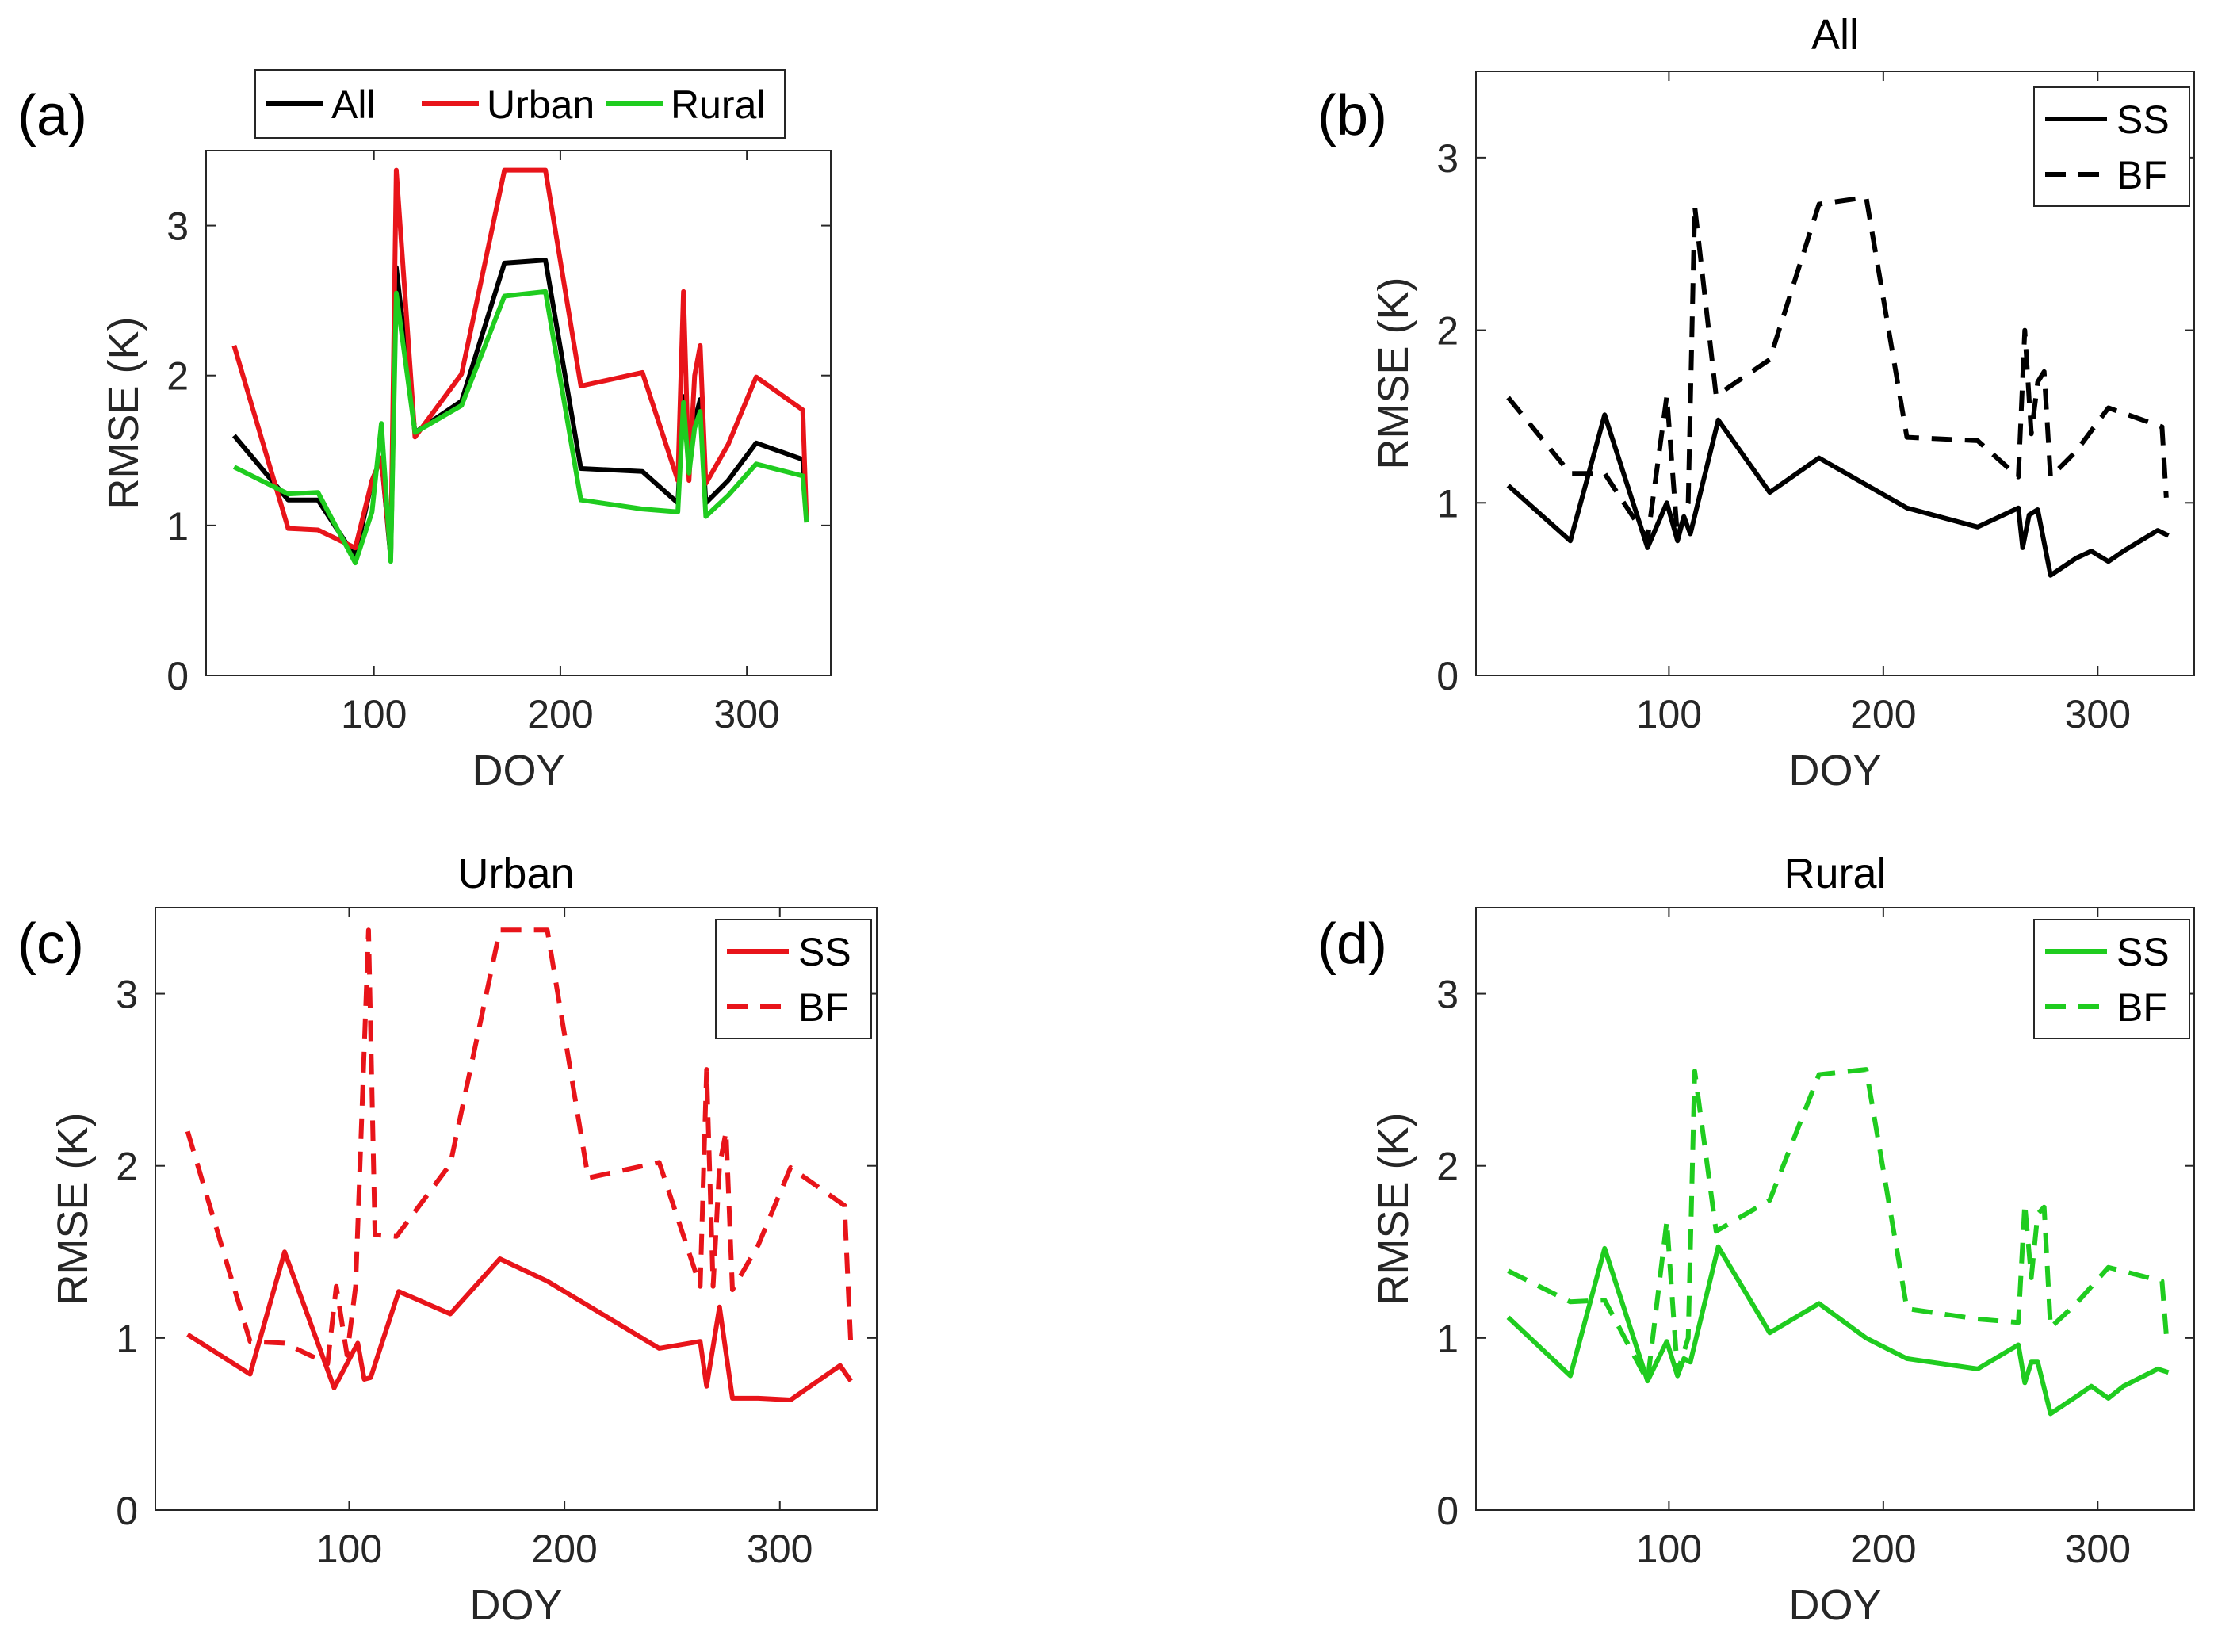 This screenshot has height=1652, width=2214. I want to click on series-line-all, so click(520, 410).